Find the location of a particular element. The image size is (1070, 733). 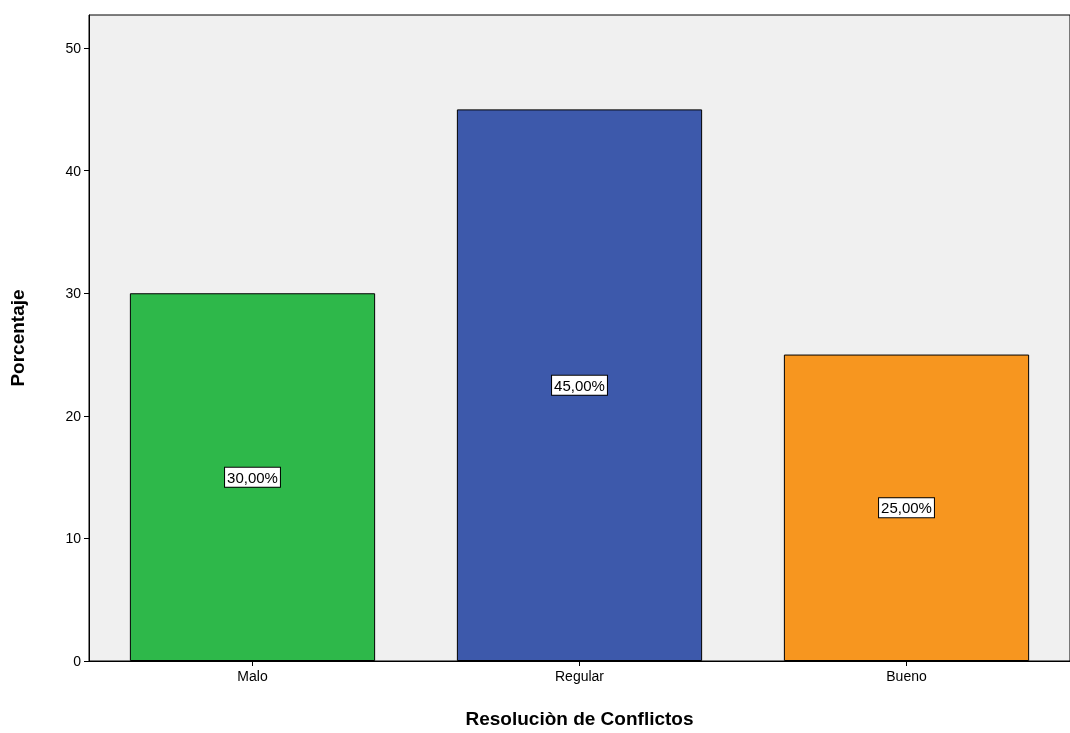

y-tick-label: 10 is located at coordinates (73, 538).